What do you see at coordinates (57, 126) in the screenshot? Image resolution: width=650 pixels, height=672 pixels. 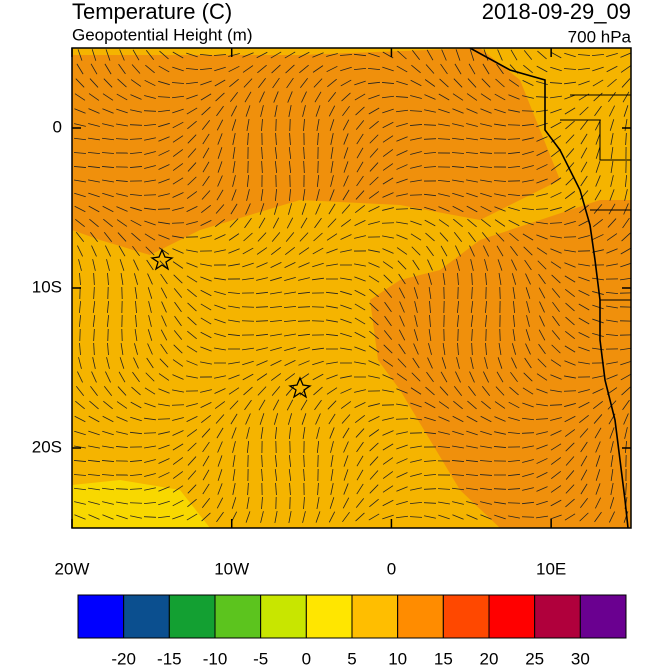 I see `y-tick-label: 0` at bounding box center [57, 126].